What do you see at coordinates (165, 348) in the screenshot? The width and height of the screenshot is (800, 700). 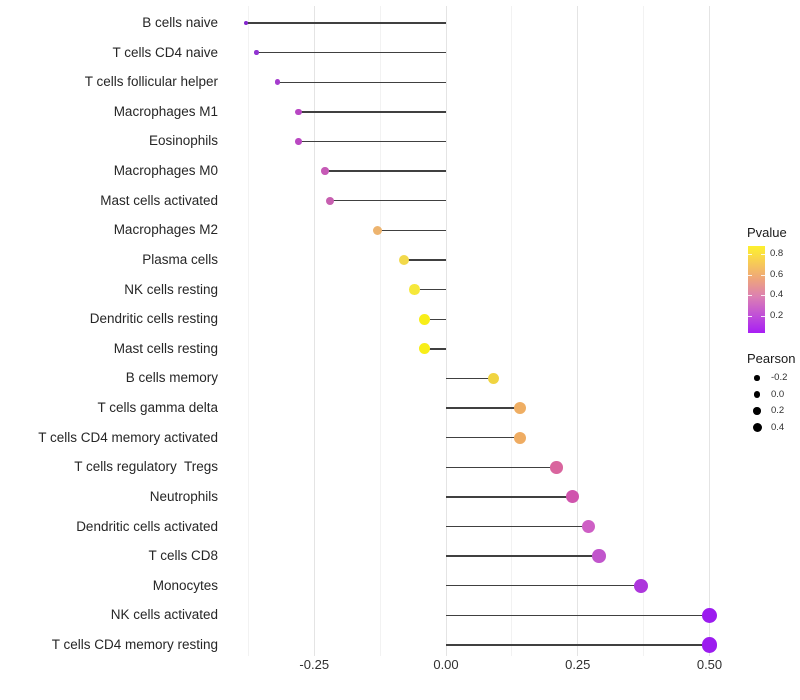 I see `y-axis-label: Mast cells resting` at bounding box center [165, 348].